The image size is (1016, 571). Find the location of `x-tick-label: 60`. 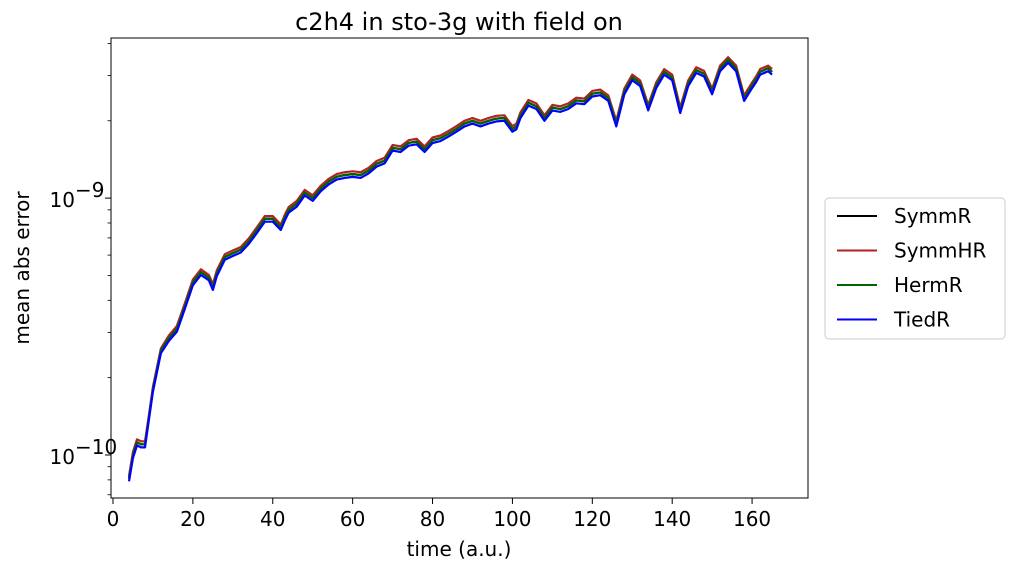

x-tick-label: 60 is located at coordinates (352, 519).